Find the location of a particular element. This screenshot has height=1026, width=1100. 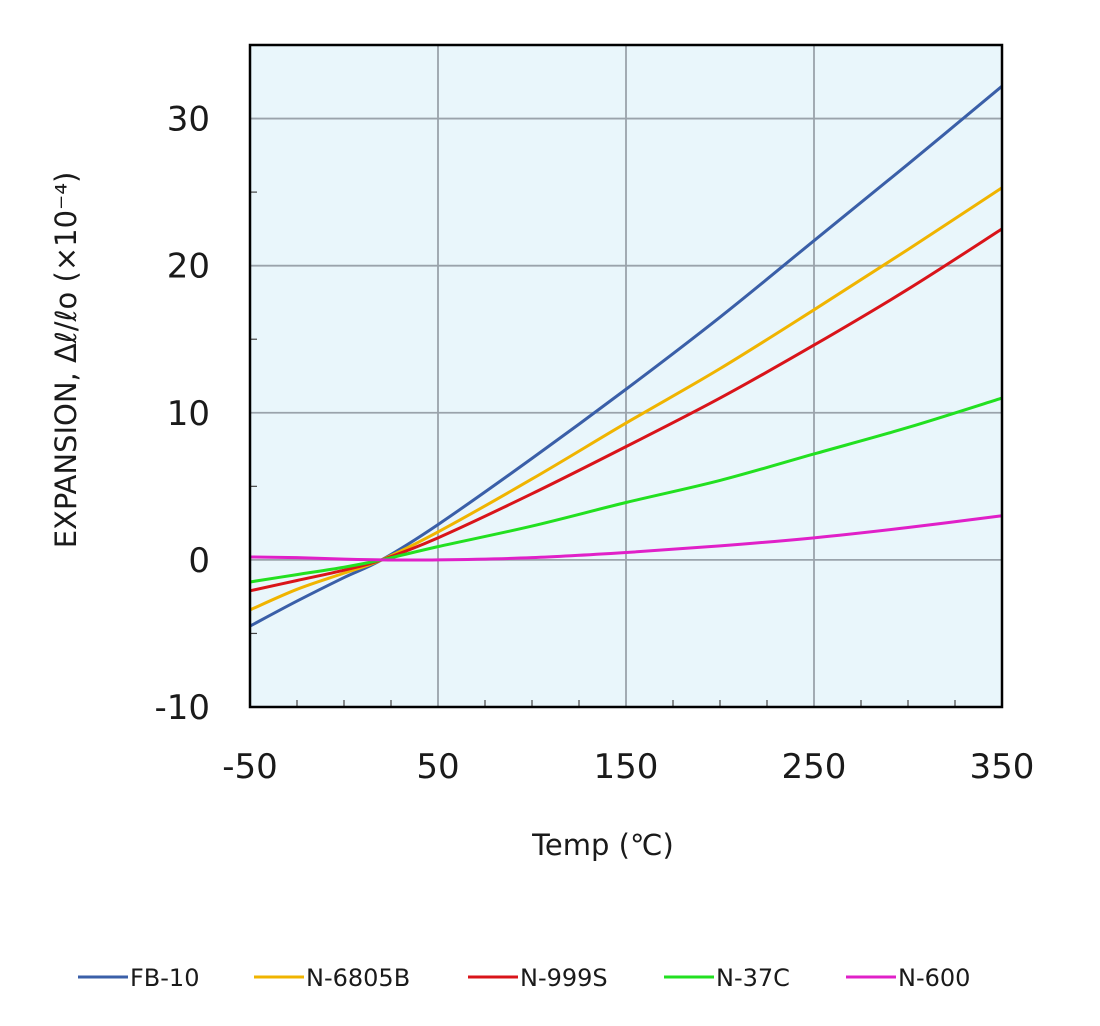

x-tick-label: 350 is located at coordinates (1002, 767).